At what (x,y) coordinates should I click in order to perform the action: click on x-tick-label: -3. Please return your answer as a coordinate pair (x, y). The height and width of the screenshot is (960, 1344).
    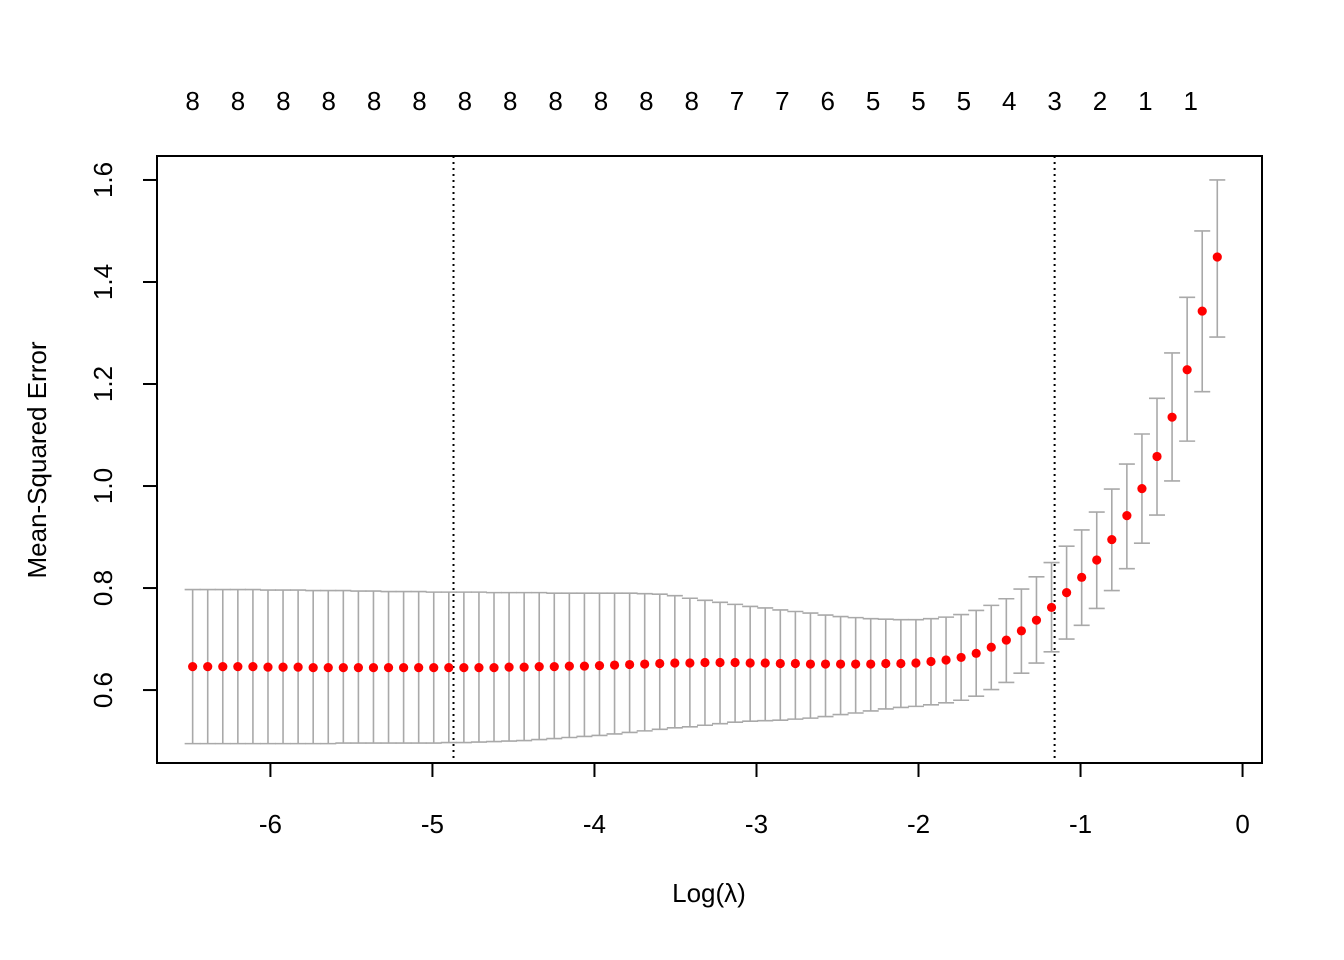
    Looking at the image, I should click on (756, 824).